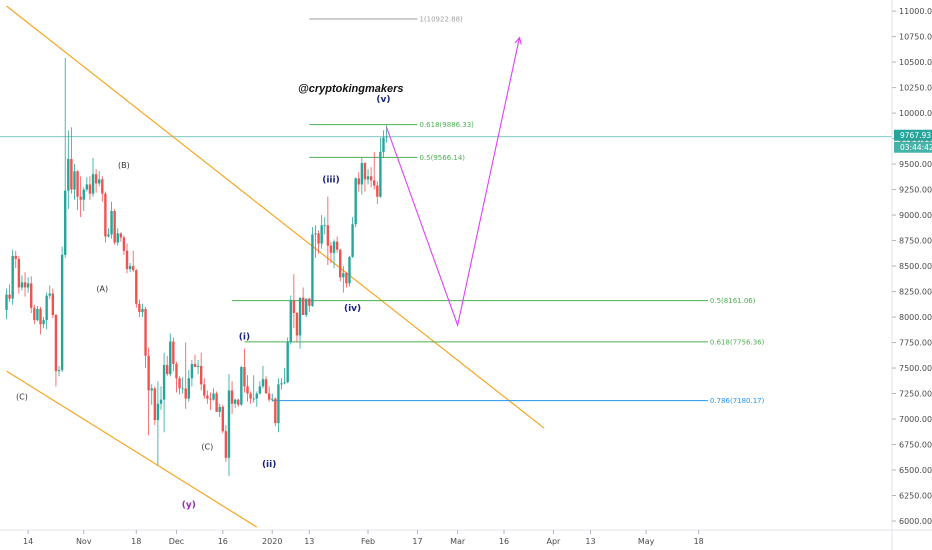  What do you see at coordinates (518, 40) in the screenshot?
I see `projection-arrowhead` at bounding box center [518, 40].